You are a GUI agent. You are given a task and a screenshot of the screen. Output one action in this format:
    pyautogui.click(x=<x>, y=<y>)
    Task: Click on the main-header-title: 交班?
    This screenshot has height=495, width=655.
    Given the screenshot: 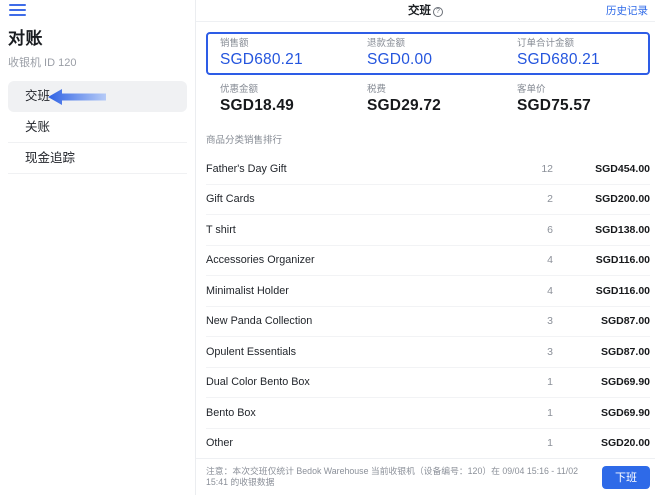 What is the action you would take?
    pyautogui.click(x=425, y=11)
    